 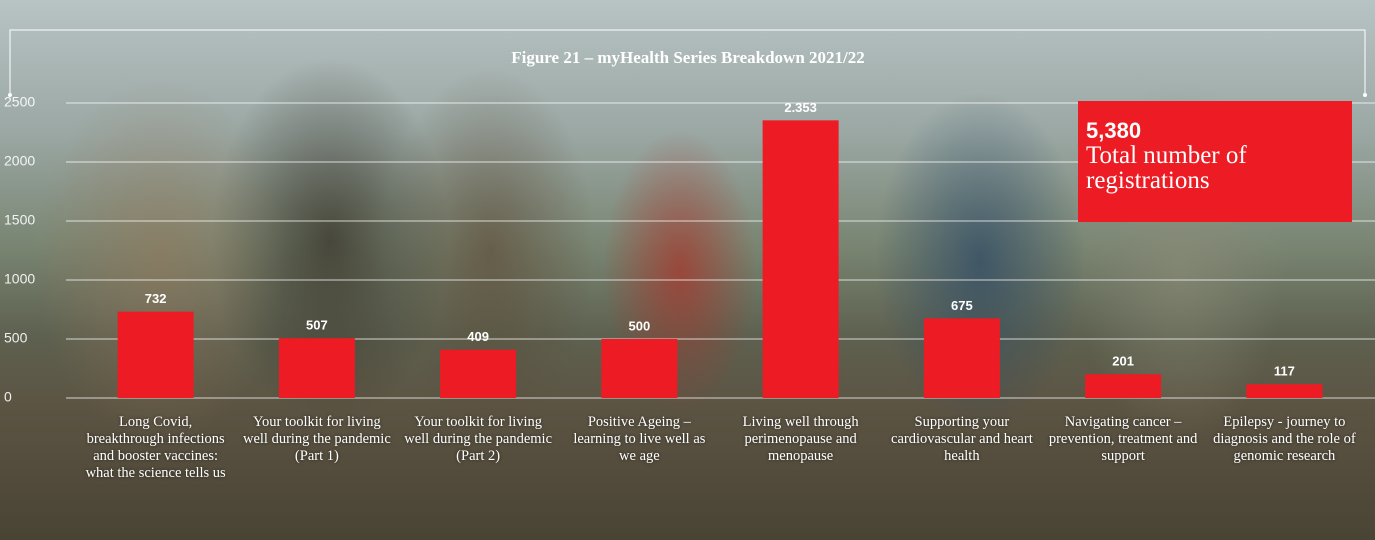 What do you see at coordinates (962, 305) in the screenshot?
I see `value-label: 675` at bounding box center [962, 305].